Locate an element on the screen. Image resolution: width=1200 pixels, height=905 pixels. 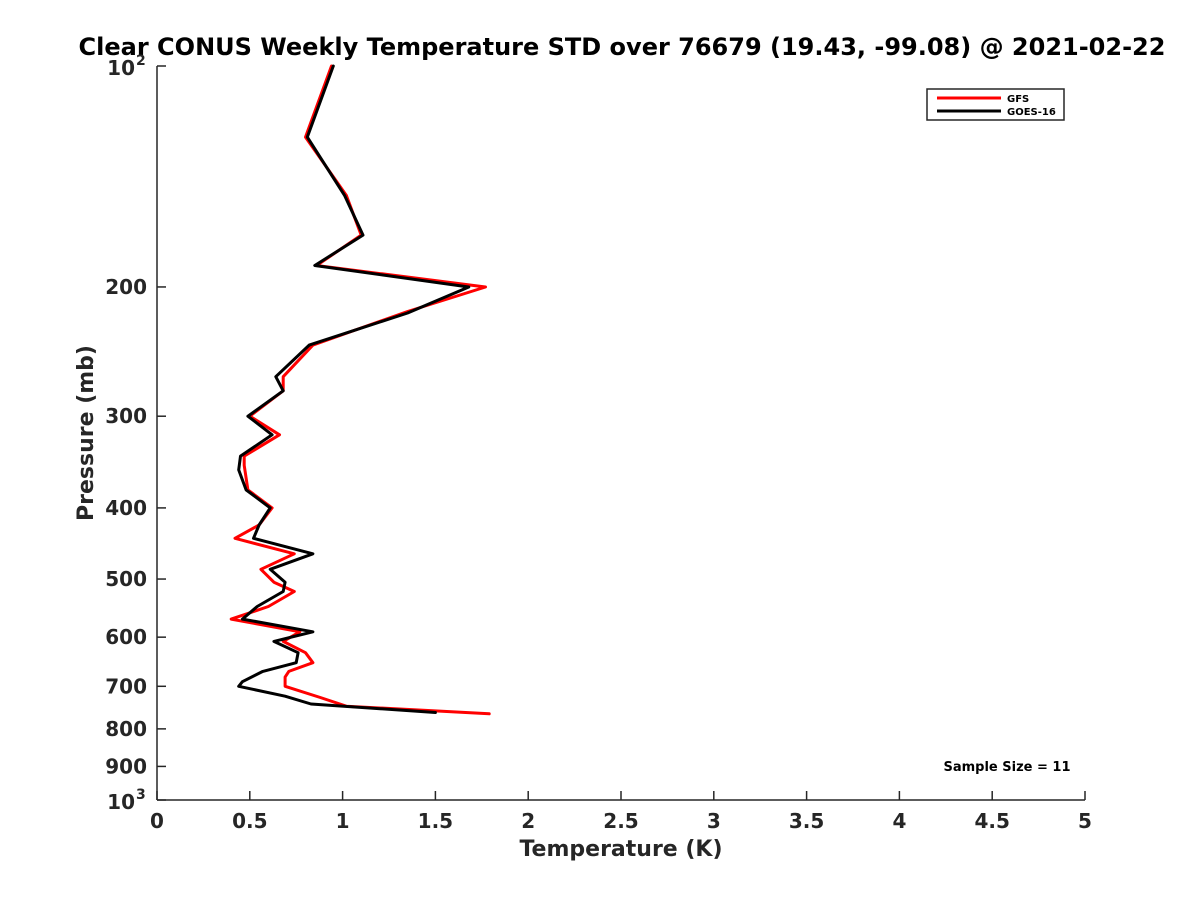
y-tick-label: 400 is located at coordinates (126, 508).